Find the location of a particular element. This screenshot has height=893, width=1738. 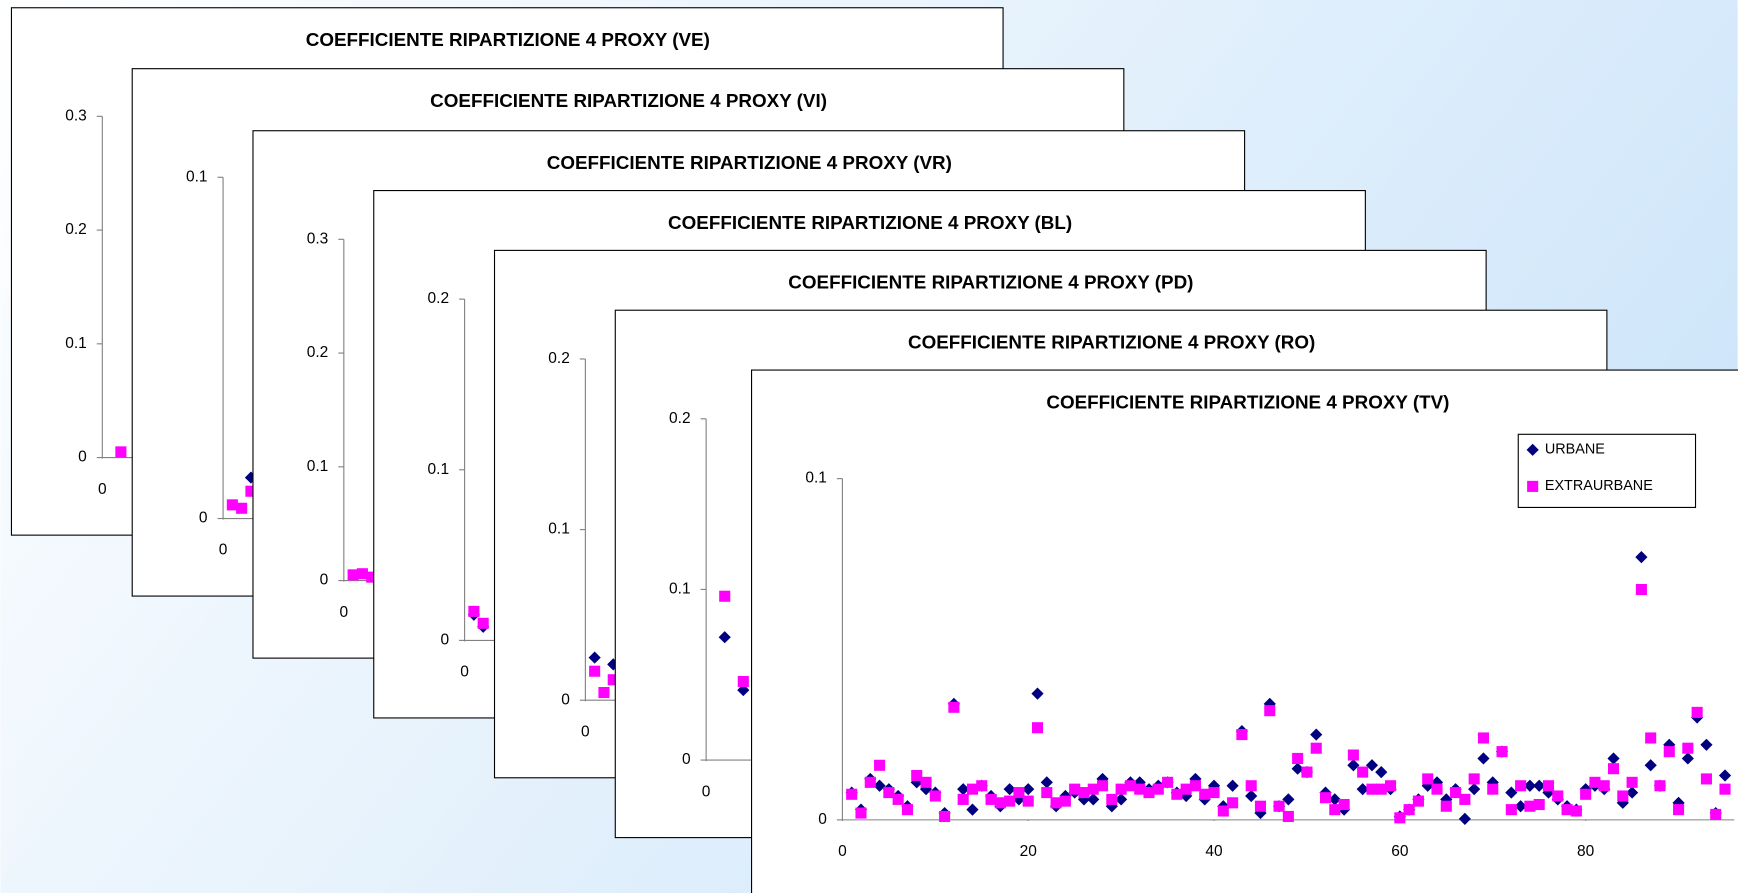

legend-marker is located at coordinates (1532, 449).